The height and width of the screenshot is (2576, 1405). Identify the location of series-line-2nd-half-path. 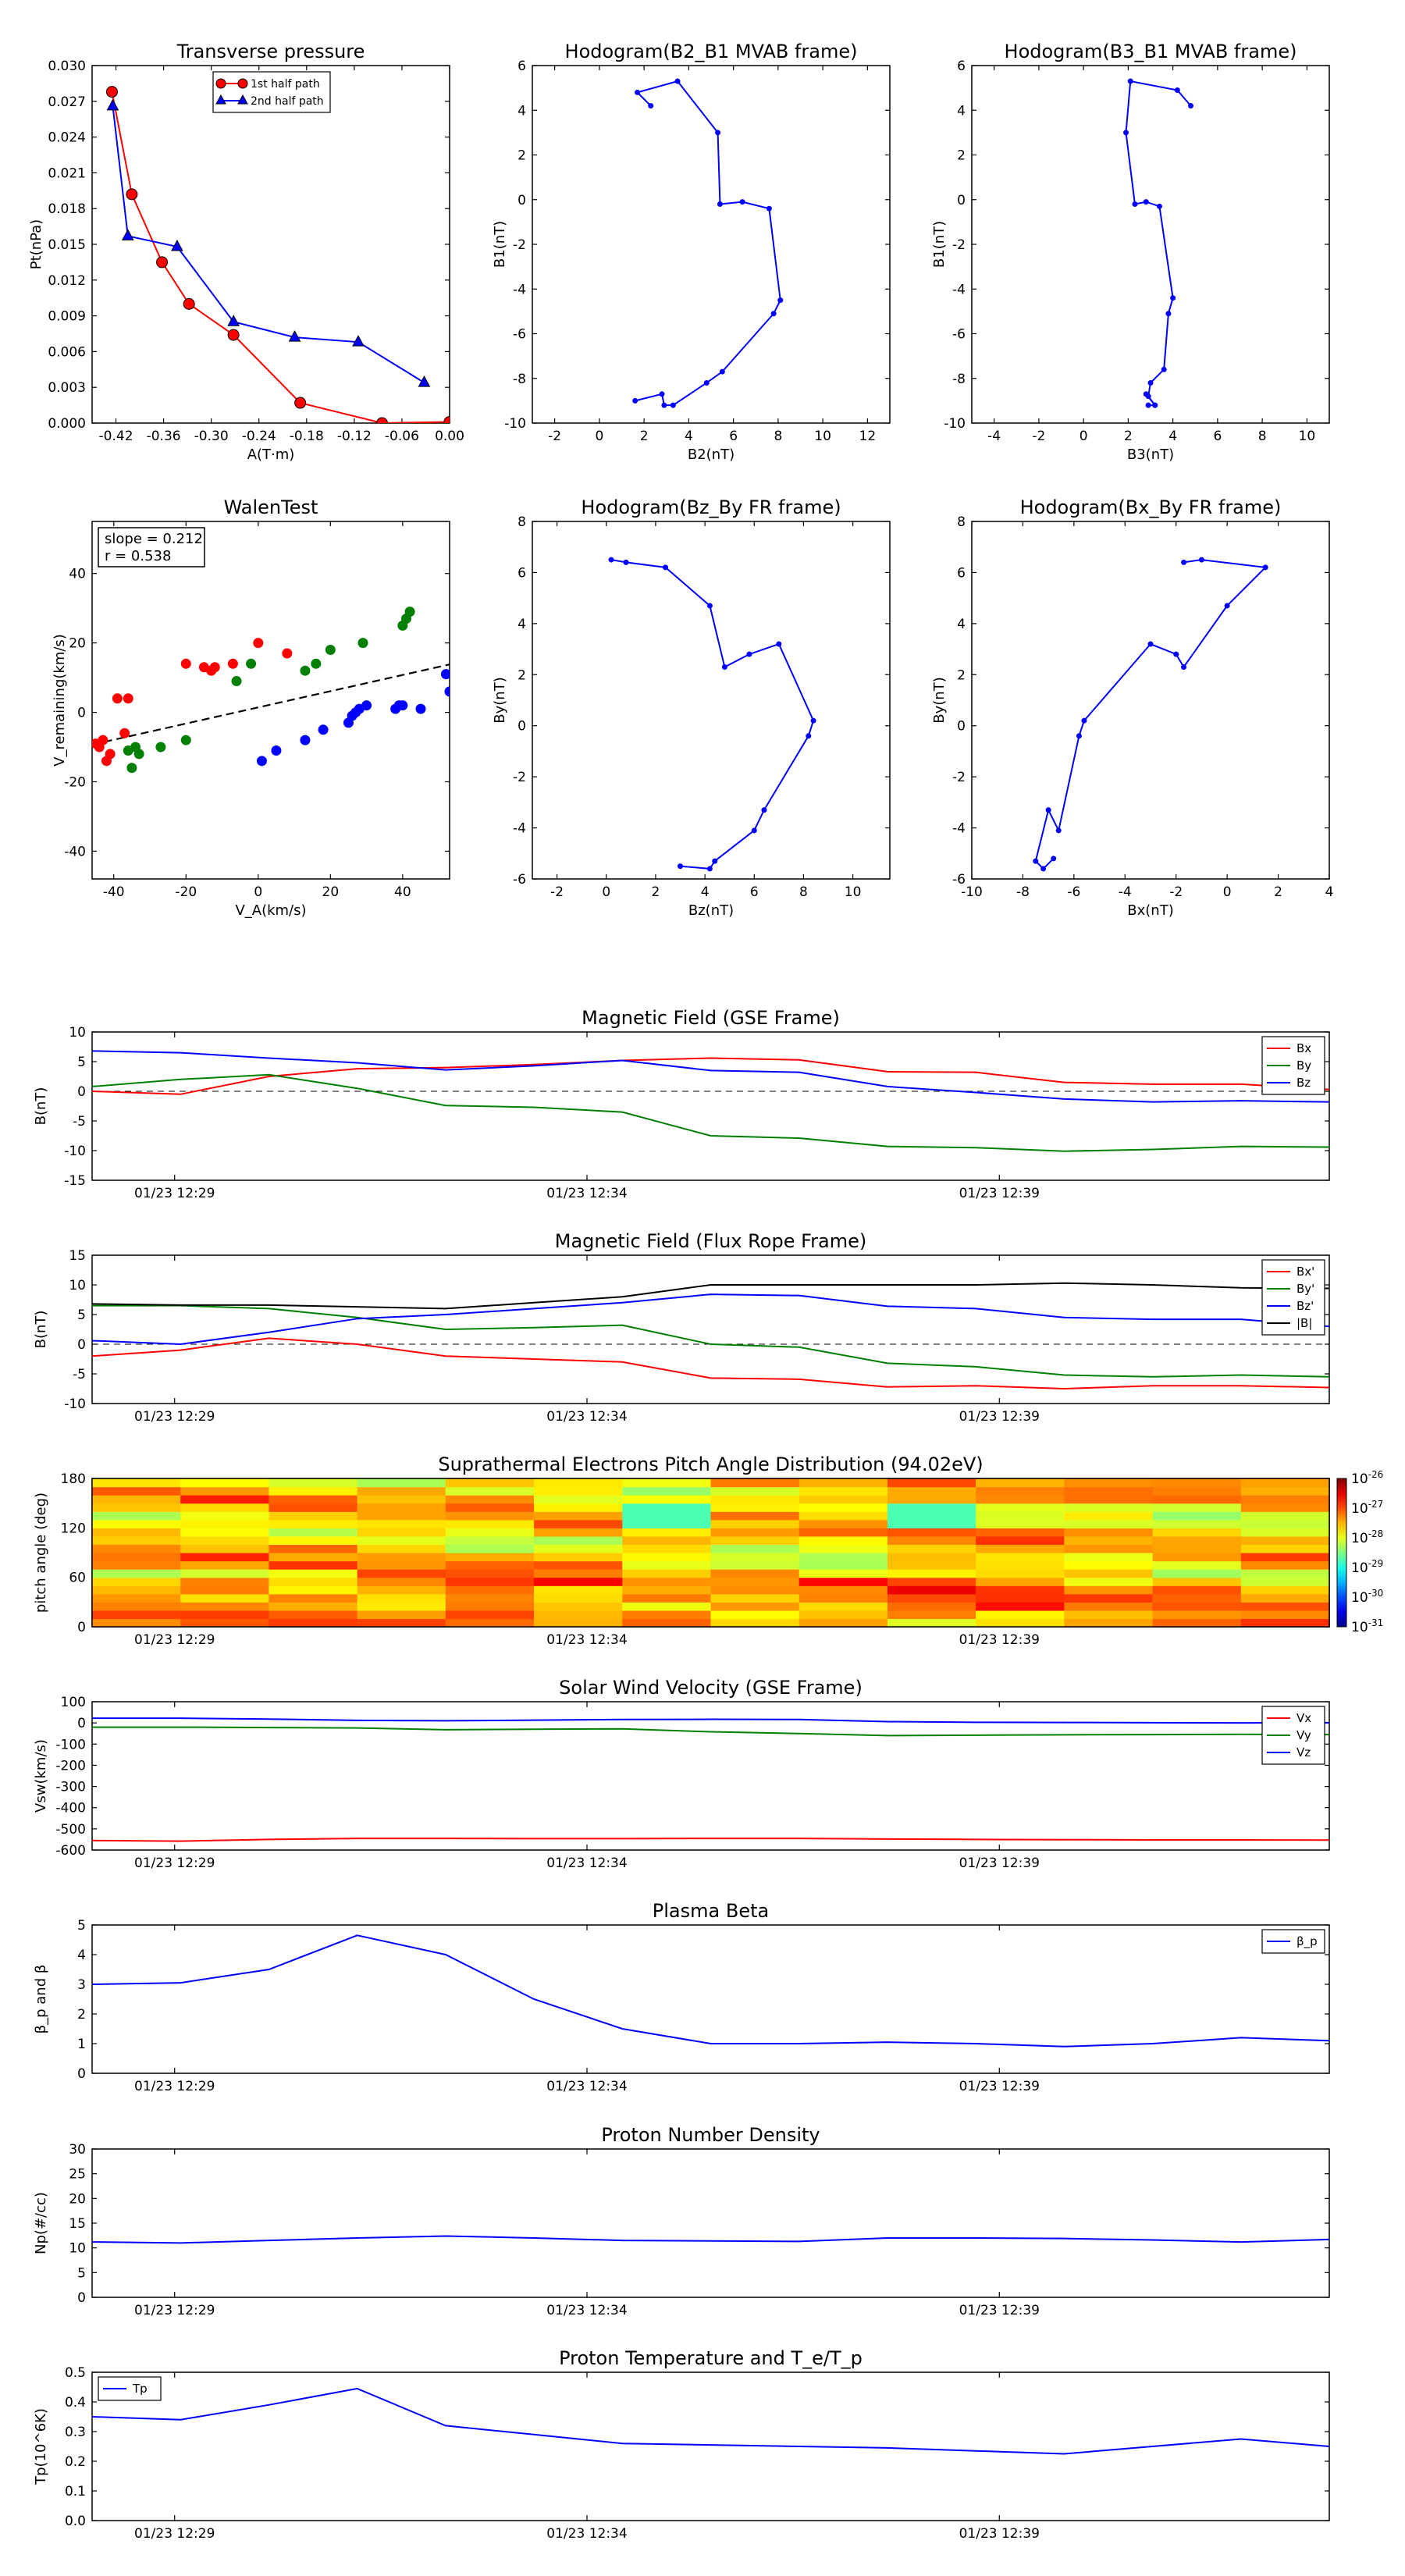
(269, 244).